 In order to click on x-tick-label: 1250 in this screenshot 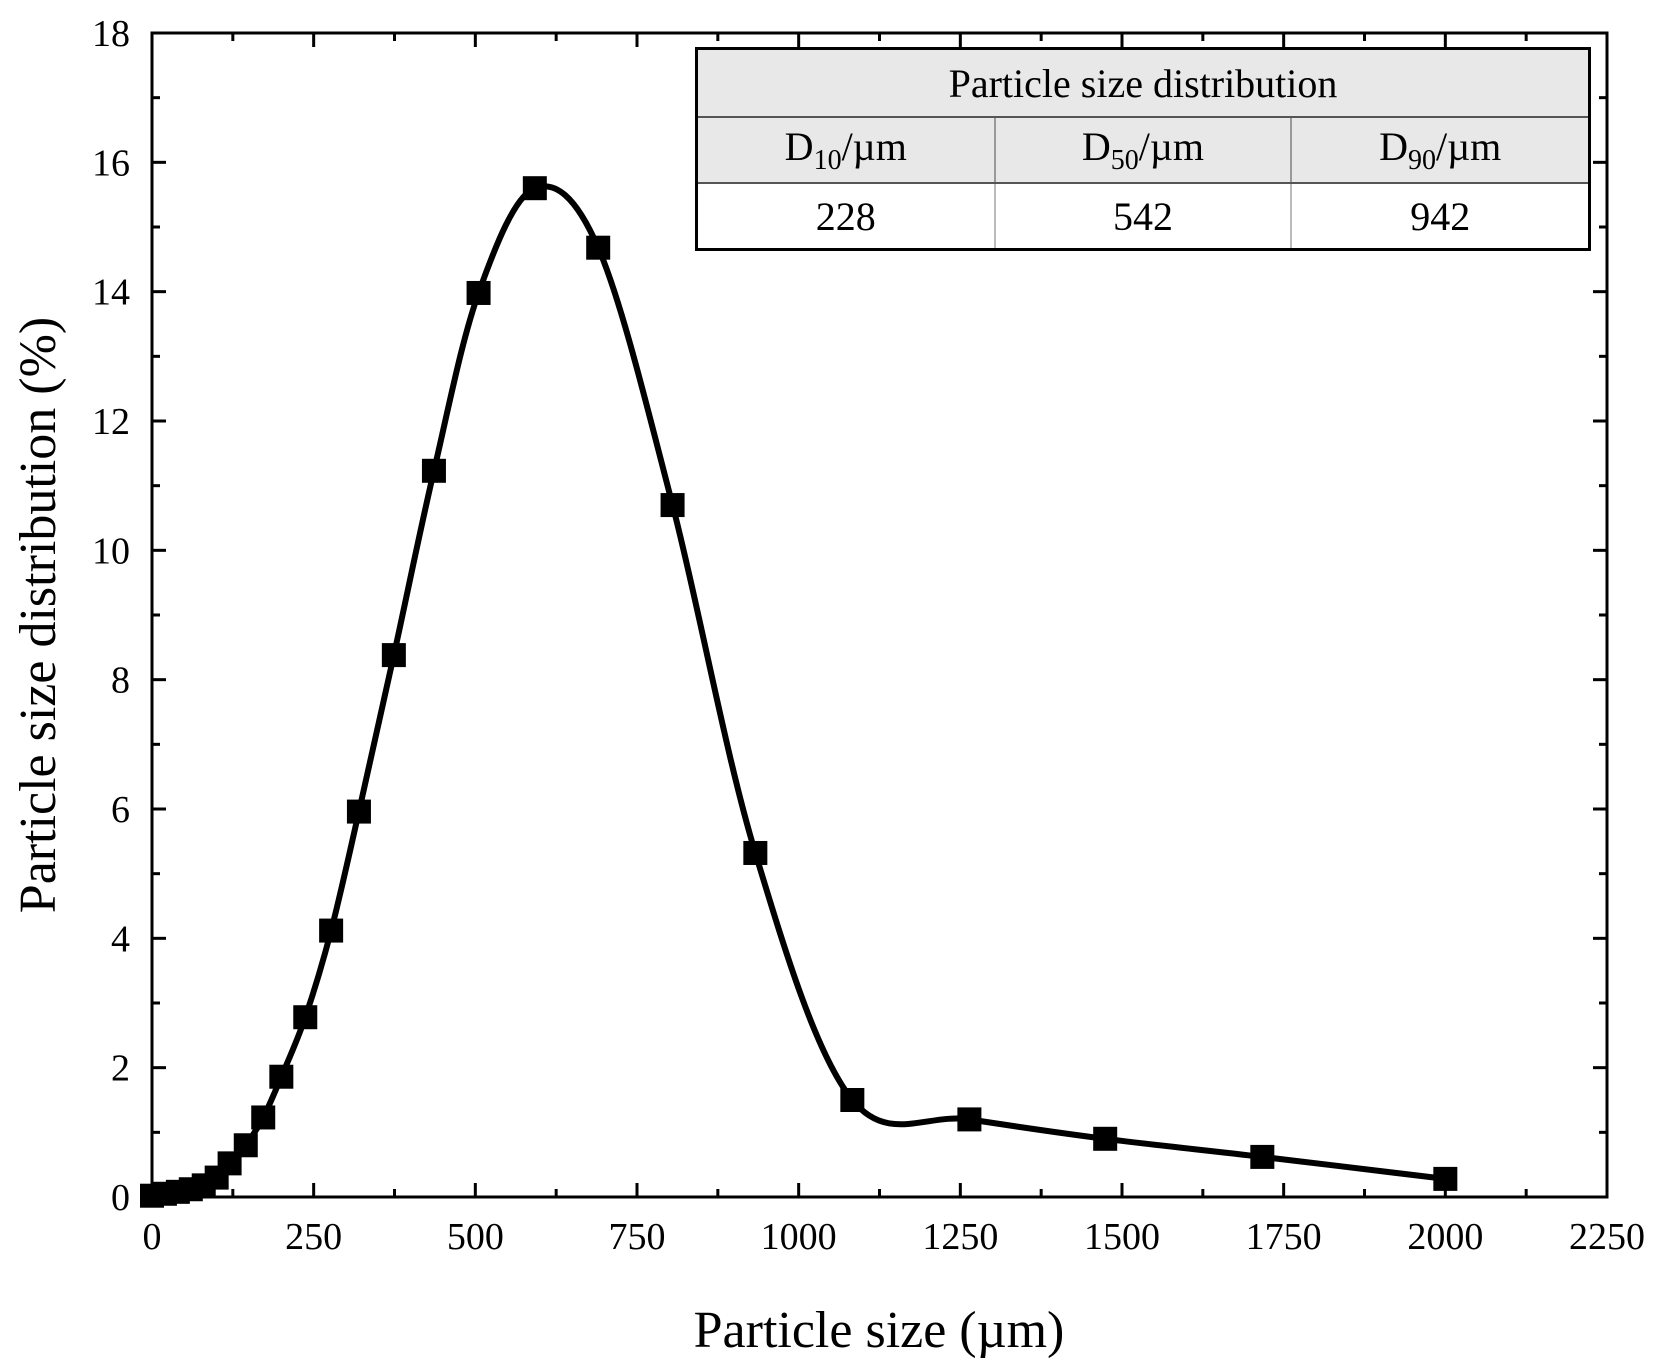, I will do `click(960, 1237)`.